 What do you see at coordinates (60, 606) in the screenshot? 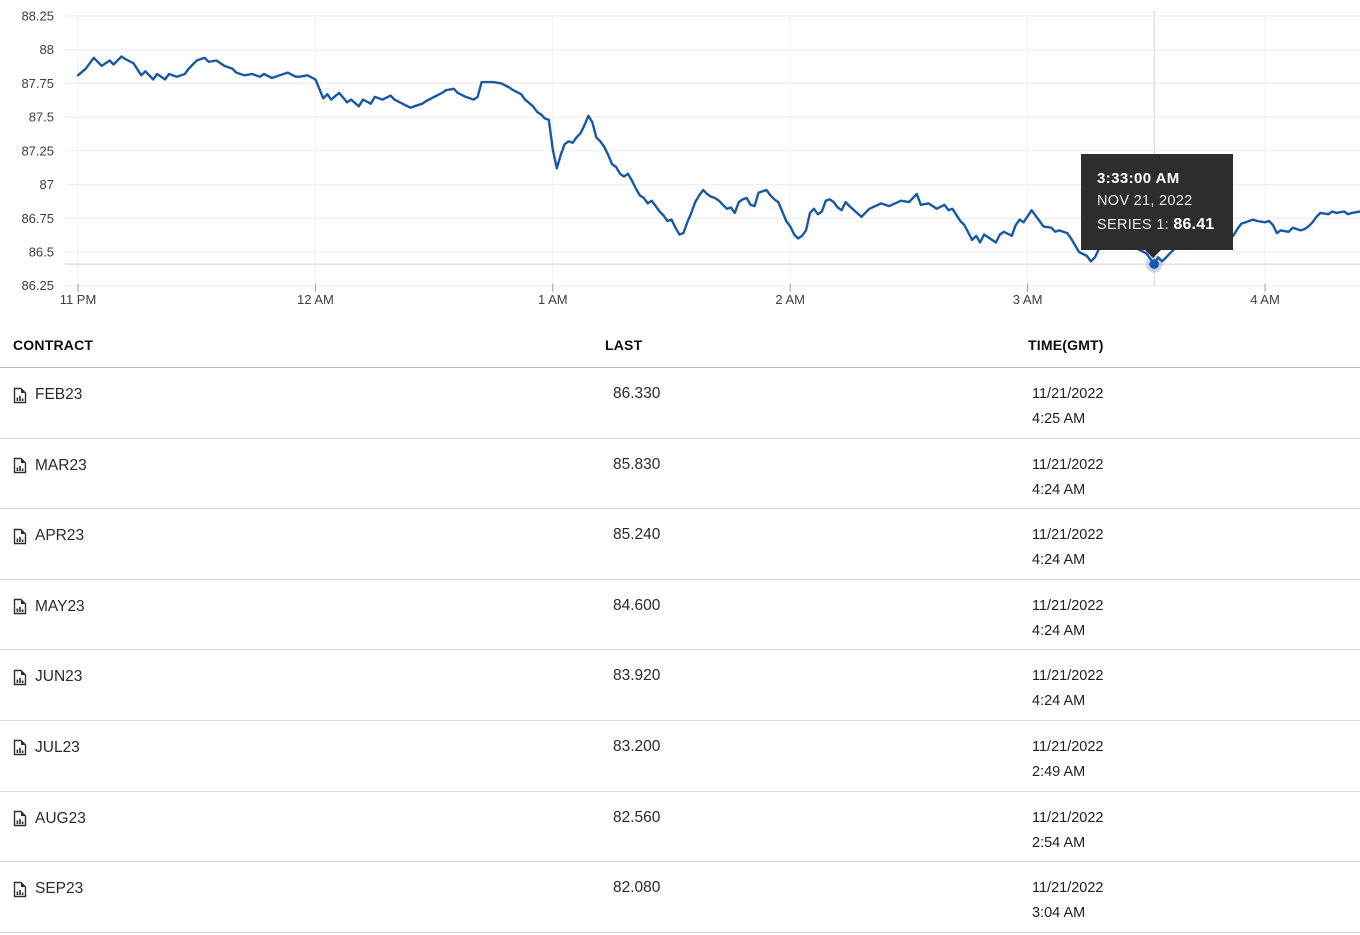
I see `contract-name: MAY23` at bounding box center [60, 606].